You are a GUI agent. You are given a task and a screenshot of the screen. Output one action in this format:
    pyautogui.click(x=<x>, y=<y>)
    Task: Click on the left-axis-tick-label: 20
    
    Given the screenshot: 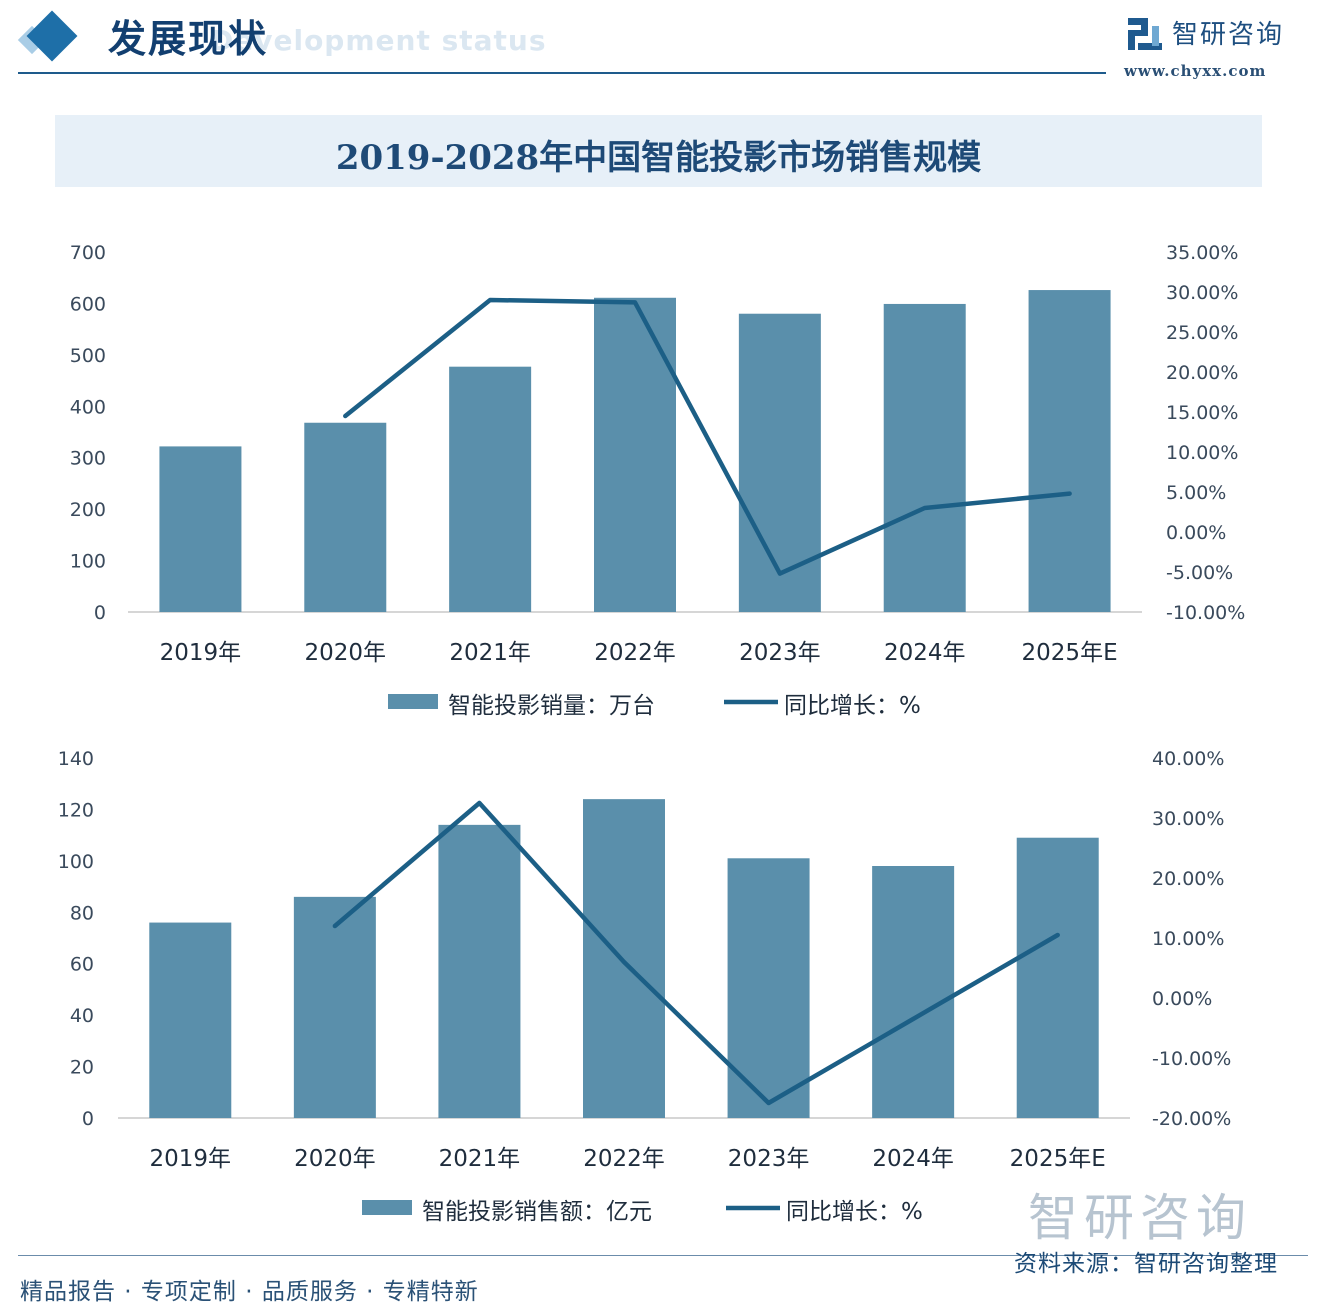 What is the action you would take?
    pyautogui.click(x=82, y=1068)
    